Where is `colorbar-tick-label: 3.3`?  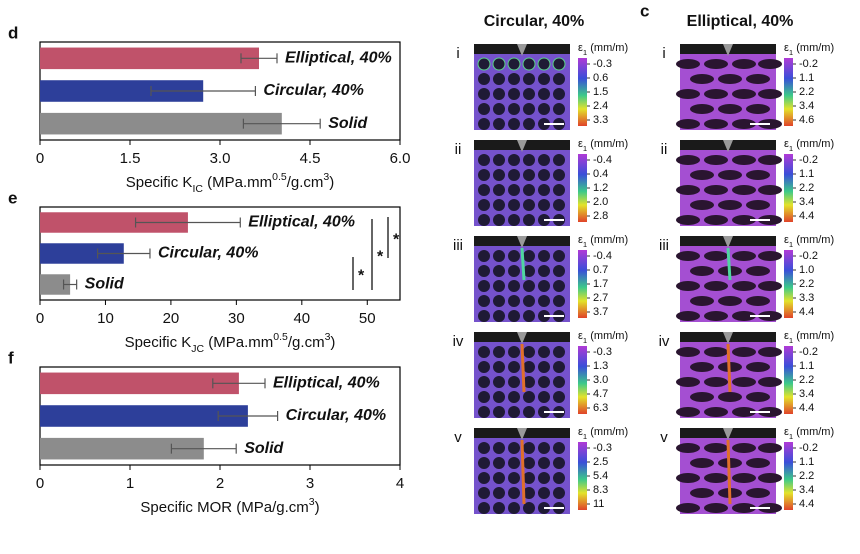 colorbar-tick-label: 3.3 is located at coordinates (600, 120).